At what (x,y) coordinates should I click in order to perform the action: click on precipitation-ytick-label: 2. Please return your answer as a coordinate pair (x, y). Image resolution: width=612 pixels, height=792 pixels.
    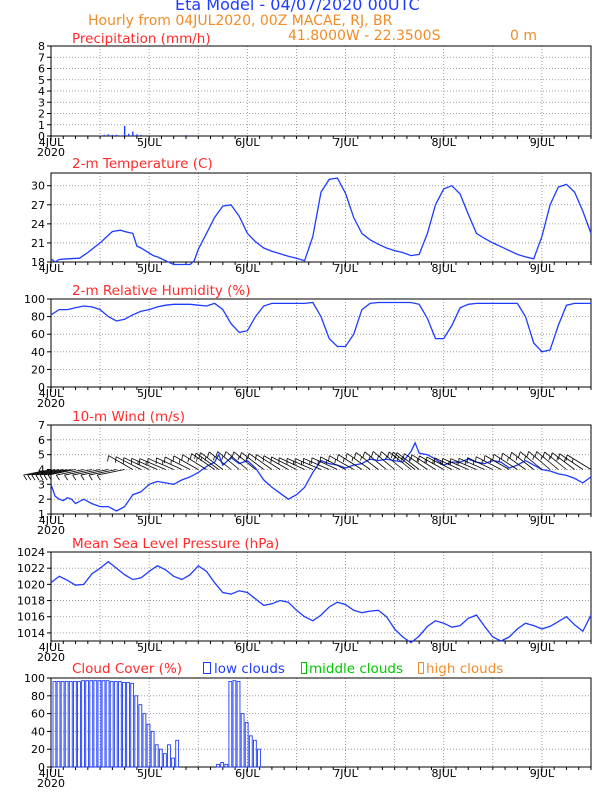
    Looking at the image, I should click on (41, 114).